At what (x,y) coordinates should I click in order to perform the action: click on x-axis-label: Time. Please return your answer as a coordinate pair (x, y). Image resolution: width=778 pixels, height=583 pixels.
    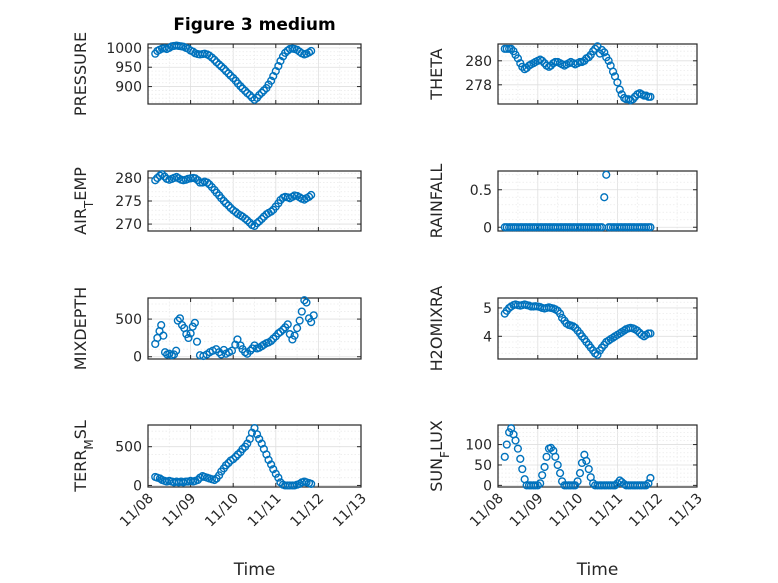
    Looking at the image, I should click on (597, 570).